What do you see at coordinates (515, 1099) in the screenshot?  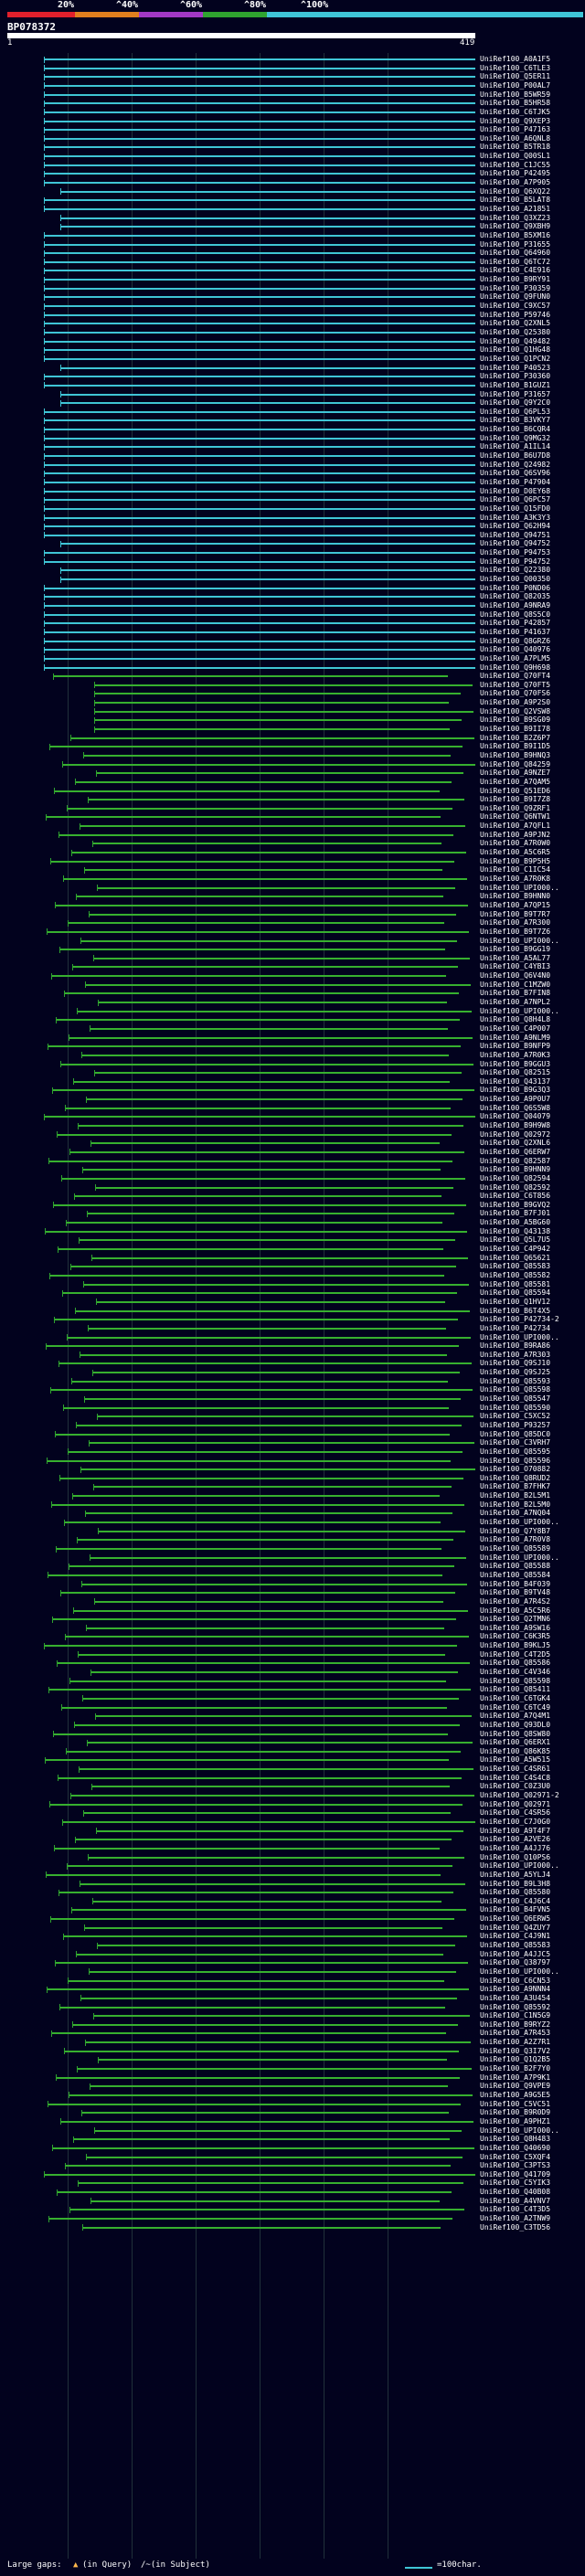 I see `hit-label: UniRef100_A9P0U7` at bounding box center [515, 1099].